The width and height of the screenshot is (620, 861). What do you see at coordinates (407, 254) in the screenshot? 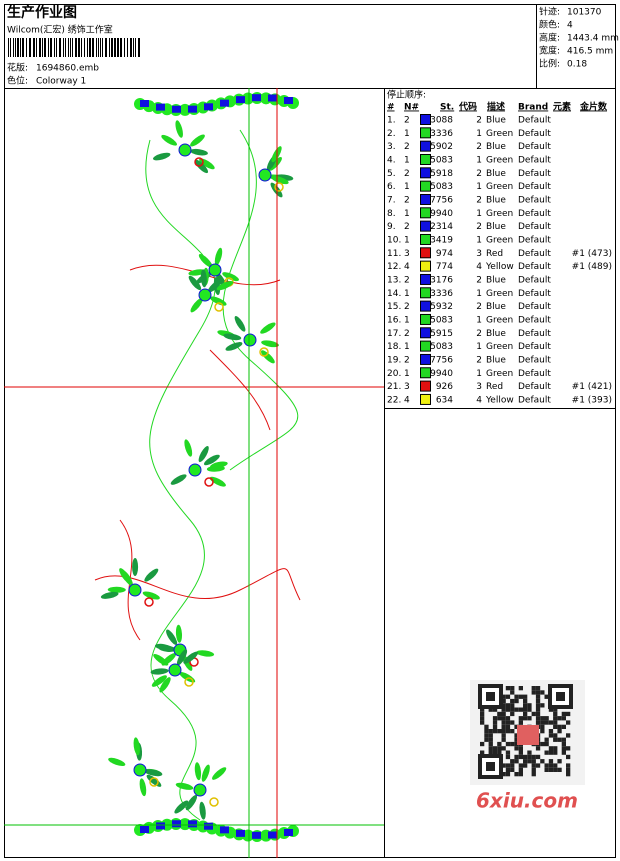
I see `needle: 3` at bounding box center [407, 254].